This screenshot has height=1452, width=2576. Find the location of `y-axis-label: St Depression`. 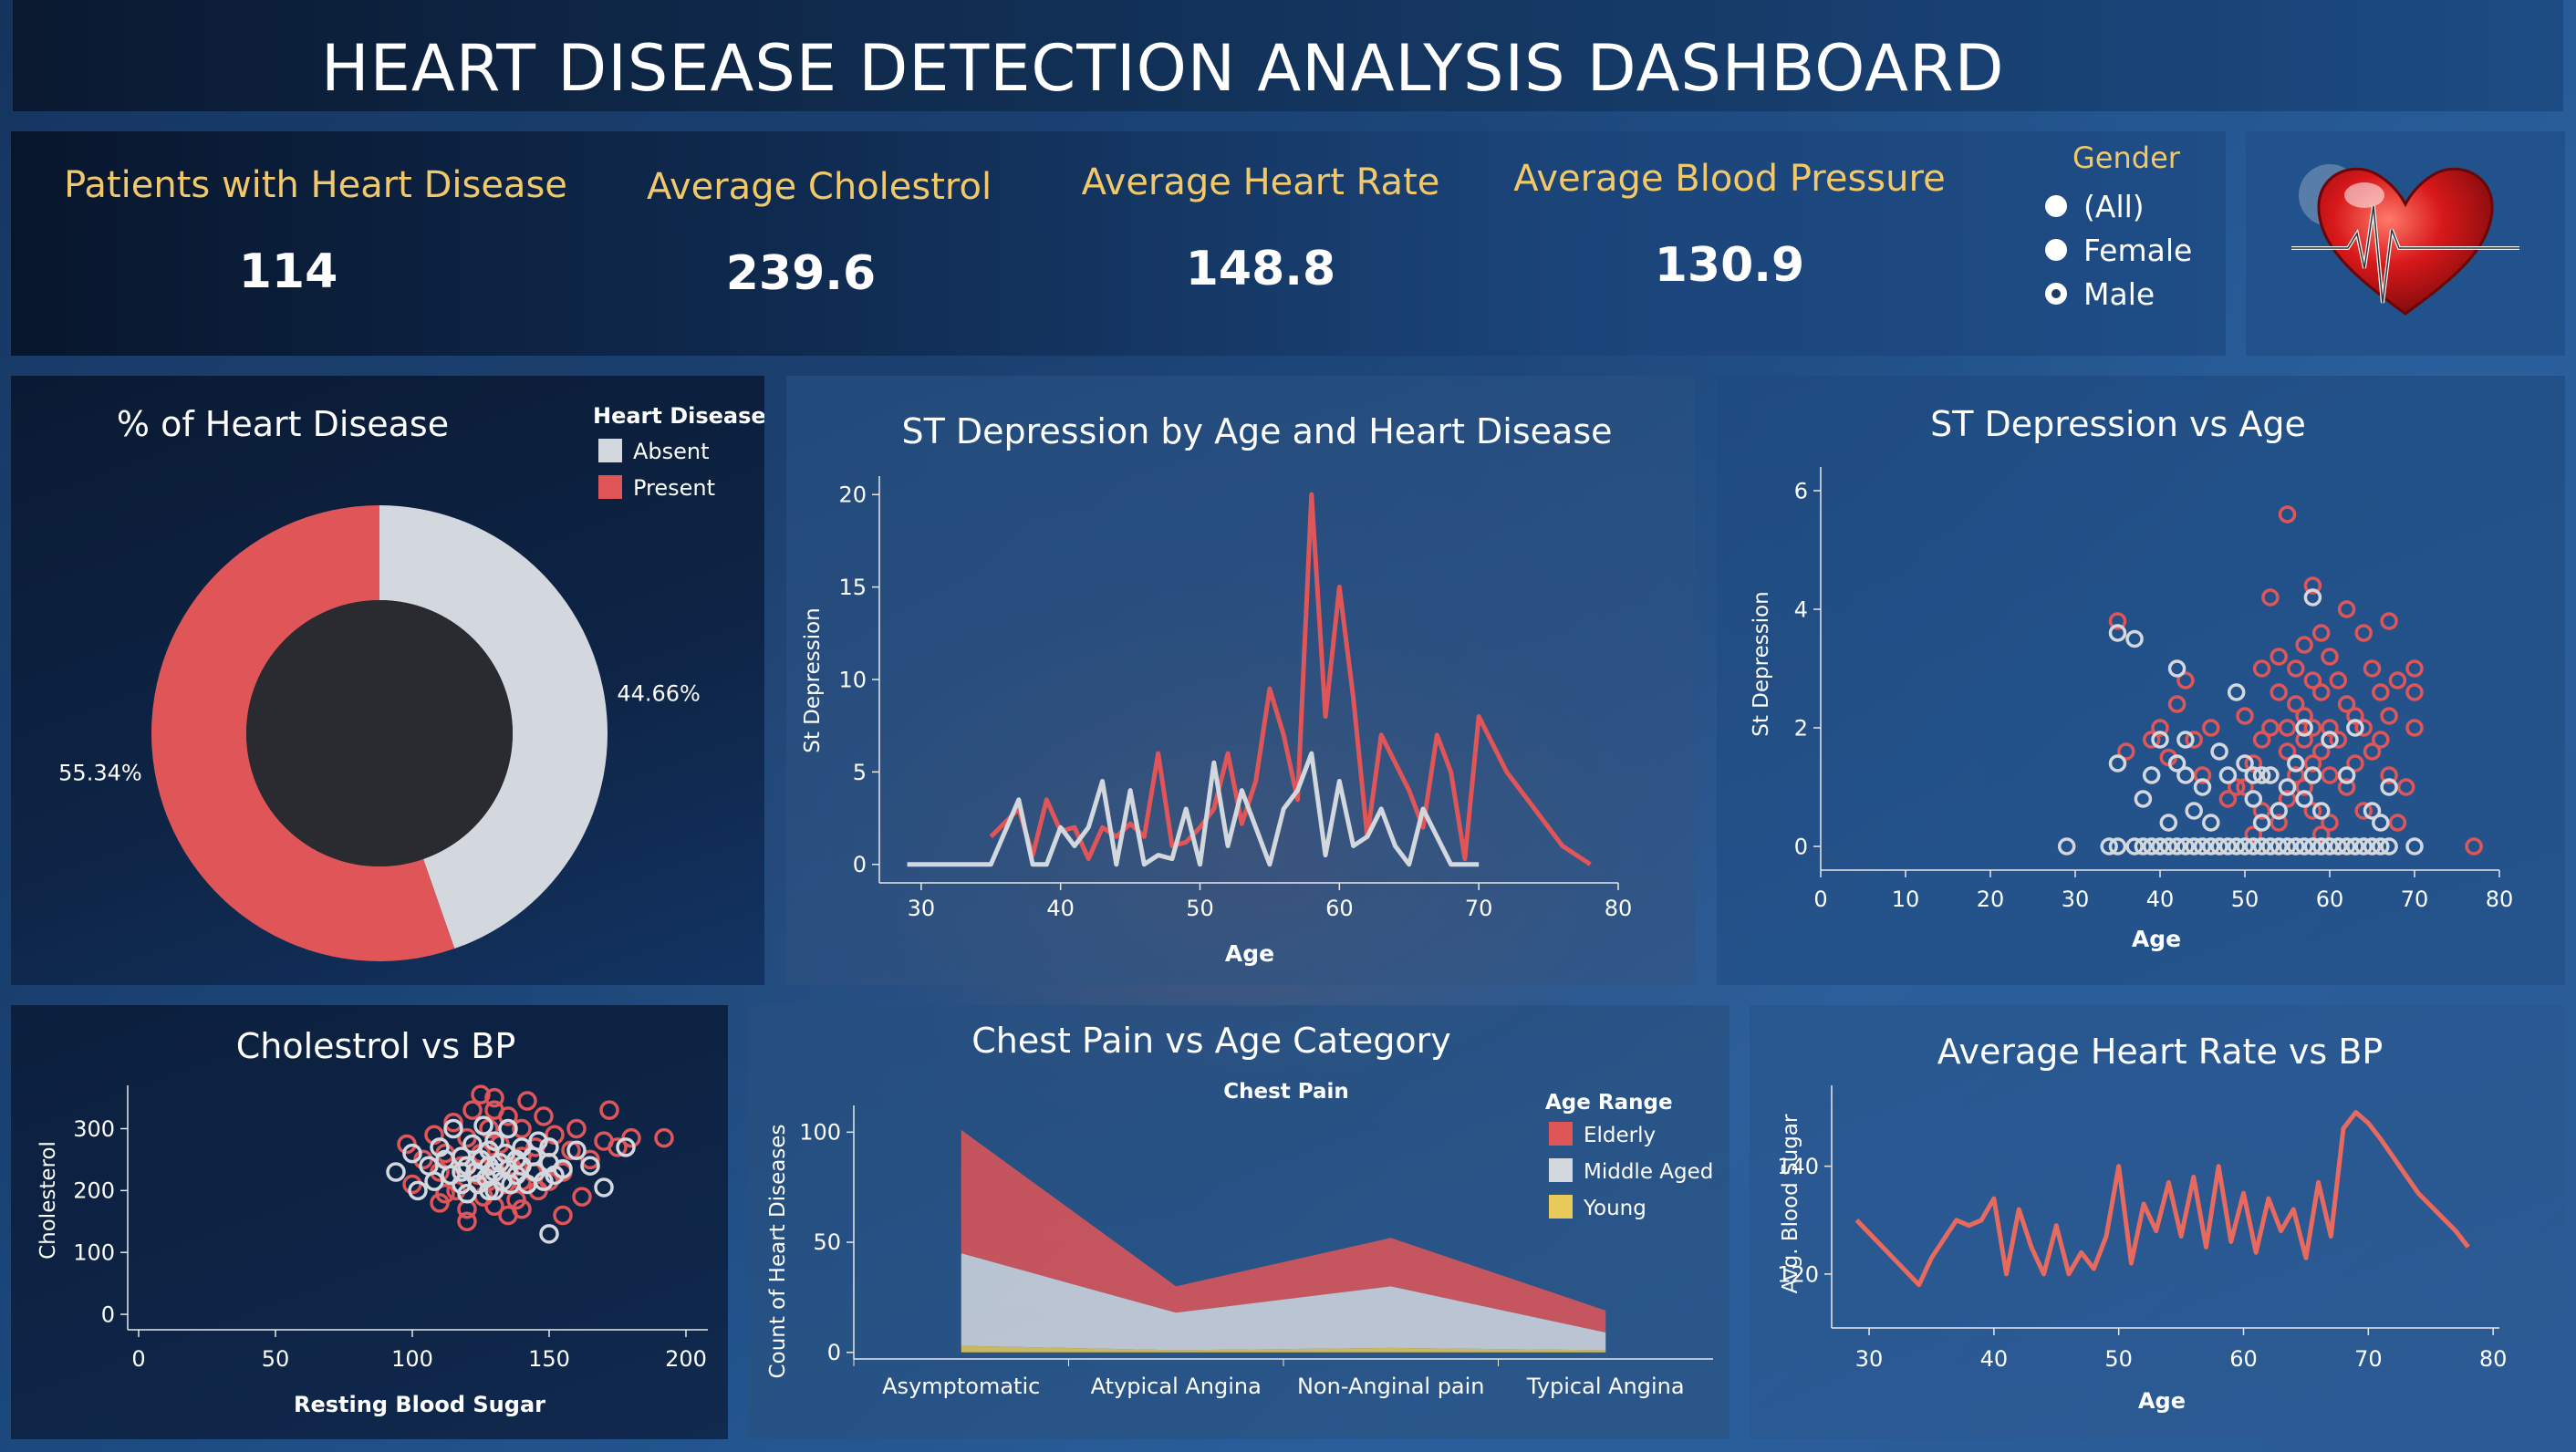

y-axis-label: St Depression is located at coordinates (1761, 664).